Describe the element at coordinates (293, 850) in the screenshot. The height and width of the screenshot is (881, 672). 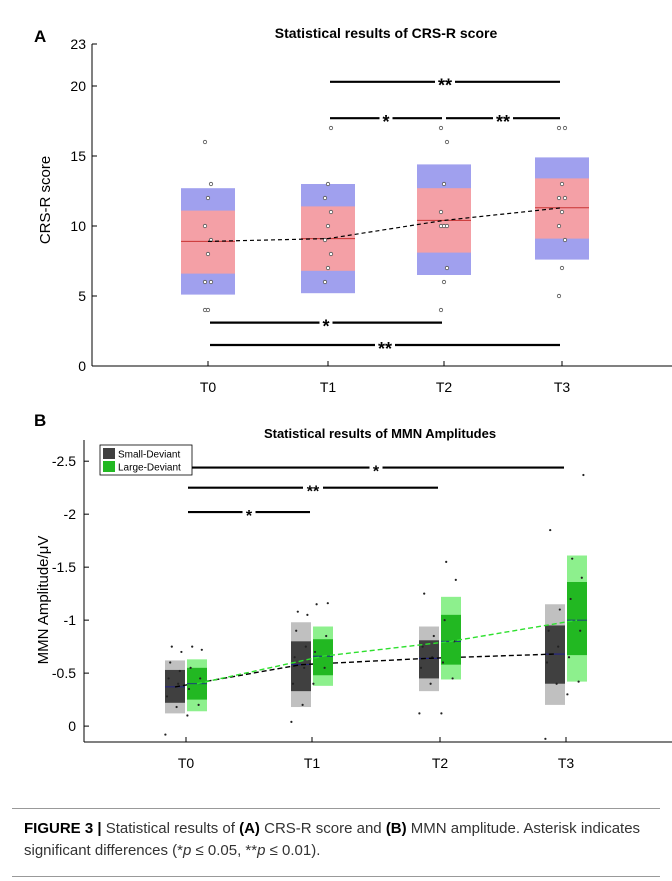
I see `caption-text-5: ≤ 0.01).` at that location.